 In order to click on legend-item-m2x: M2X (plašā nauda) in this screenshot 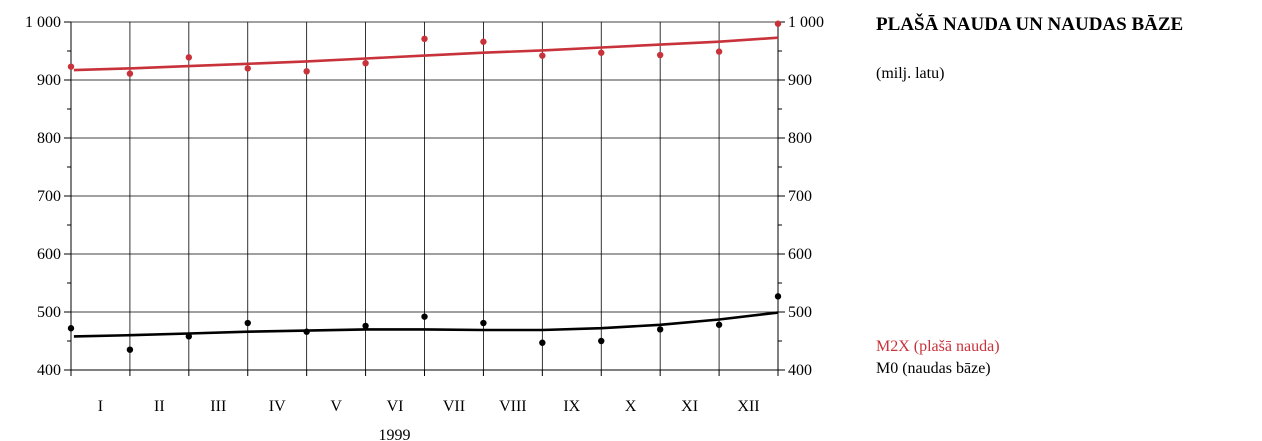, I will do `click(938, 346)`.